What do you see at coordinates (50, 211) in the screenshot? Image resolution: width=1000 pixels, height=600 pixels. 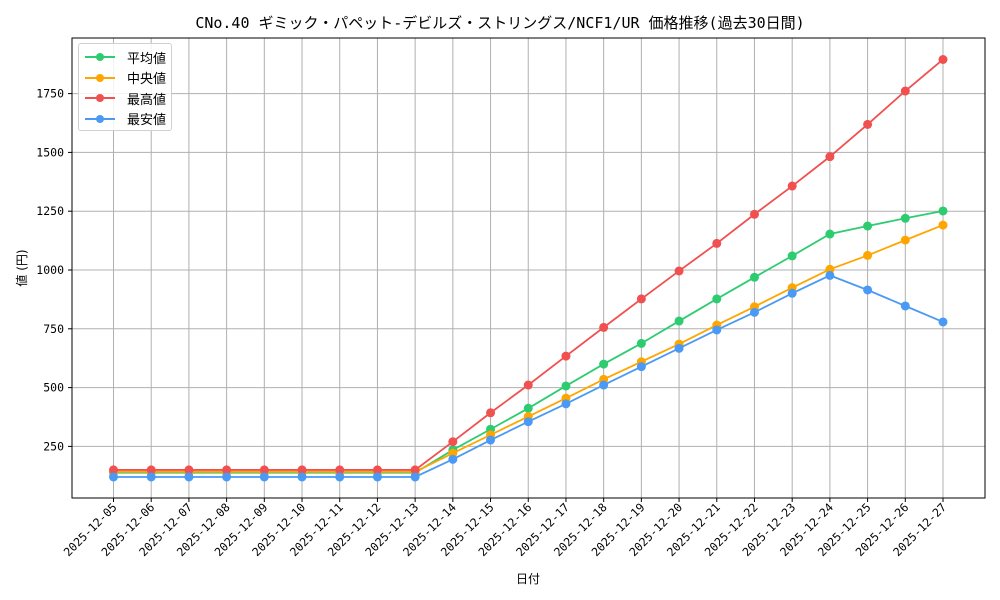 I see `y-tick-label: 1250` at bounding box center [50, 211].